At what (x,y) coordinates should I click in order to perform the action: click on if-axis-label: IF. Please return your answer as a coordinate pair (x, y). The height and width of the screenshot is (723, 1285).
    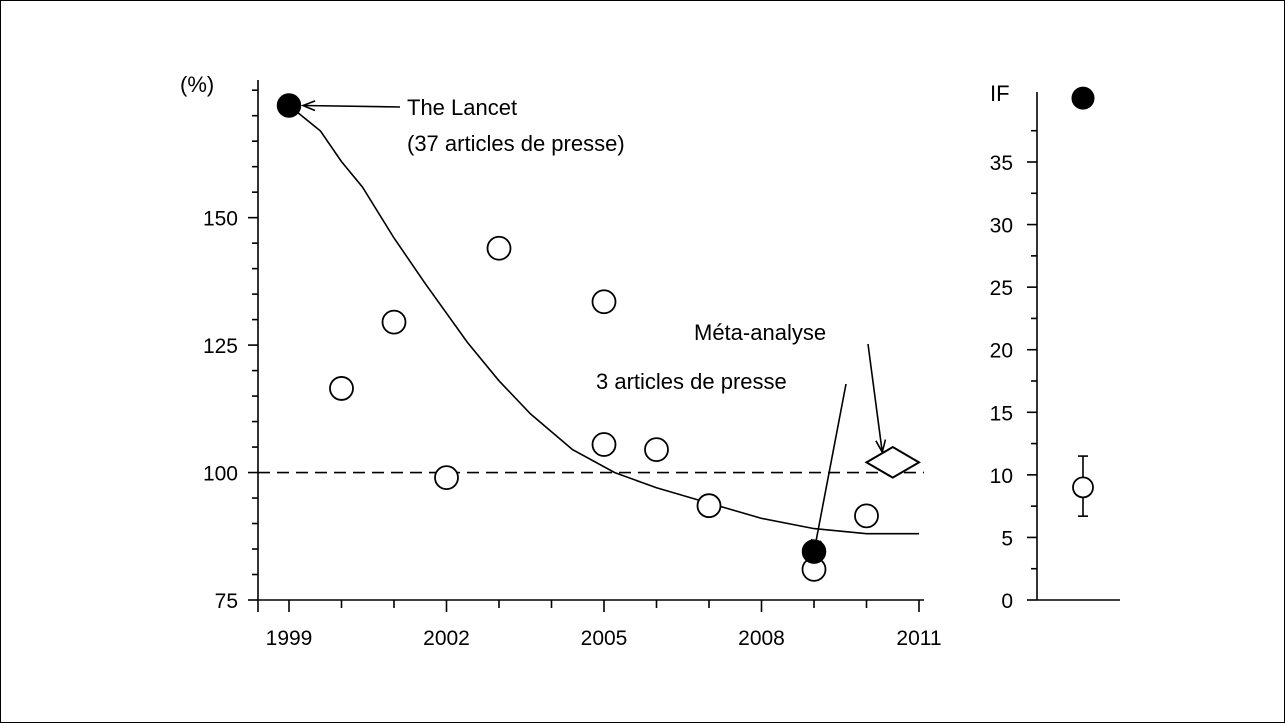
    Looking at the image, I should click on (1000, 93).